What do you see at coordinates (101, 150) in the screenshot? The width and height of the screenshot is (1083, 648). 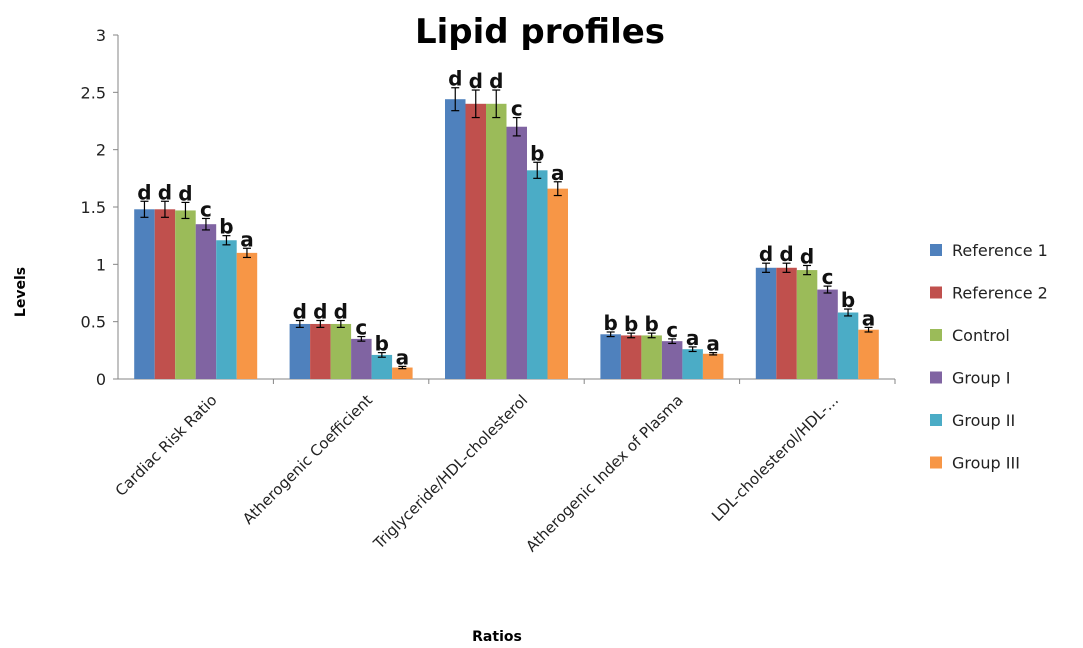 I see `y-tick-label: 2` at bounding box center [101, 150].